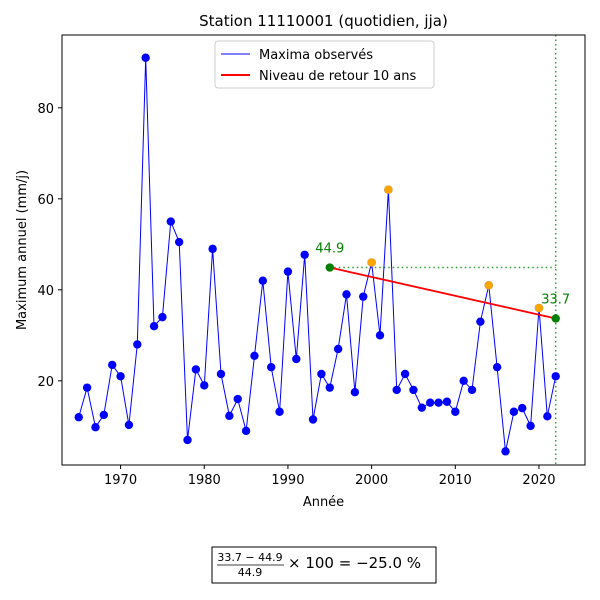  What do you see at coordinates (45, 291) in the screenshot?
I see `y-tick-label: 40` at bounding box center [45, 291].